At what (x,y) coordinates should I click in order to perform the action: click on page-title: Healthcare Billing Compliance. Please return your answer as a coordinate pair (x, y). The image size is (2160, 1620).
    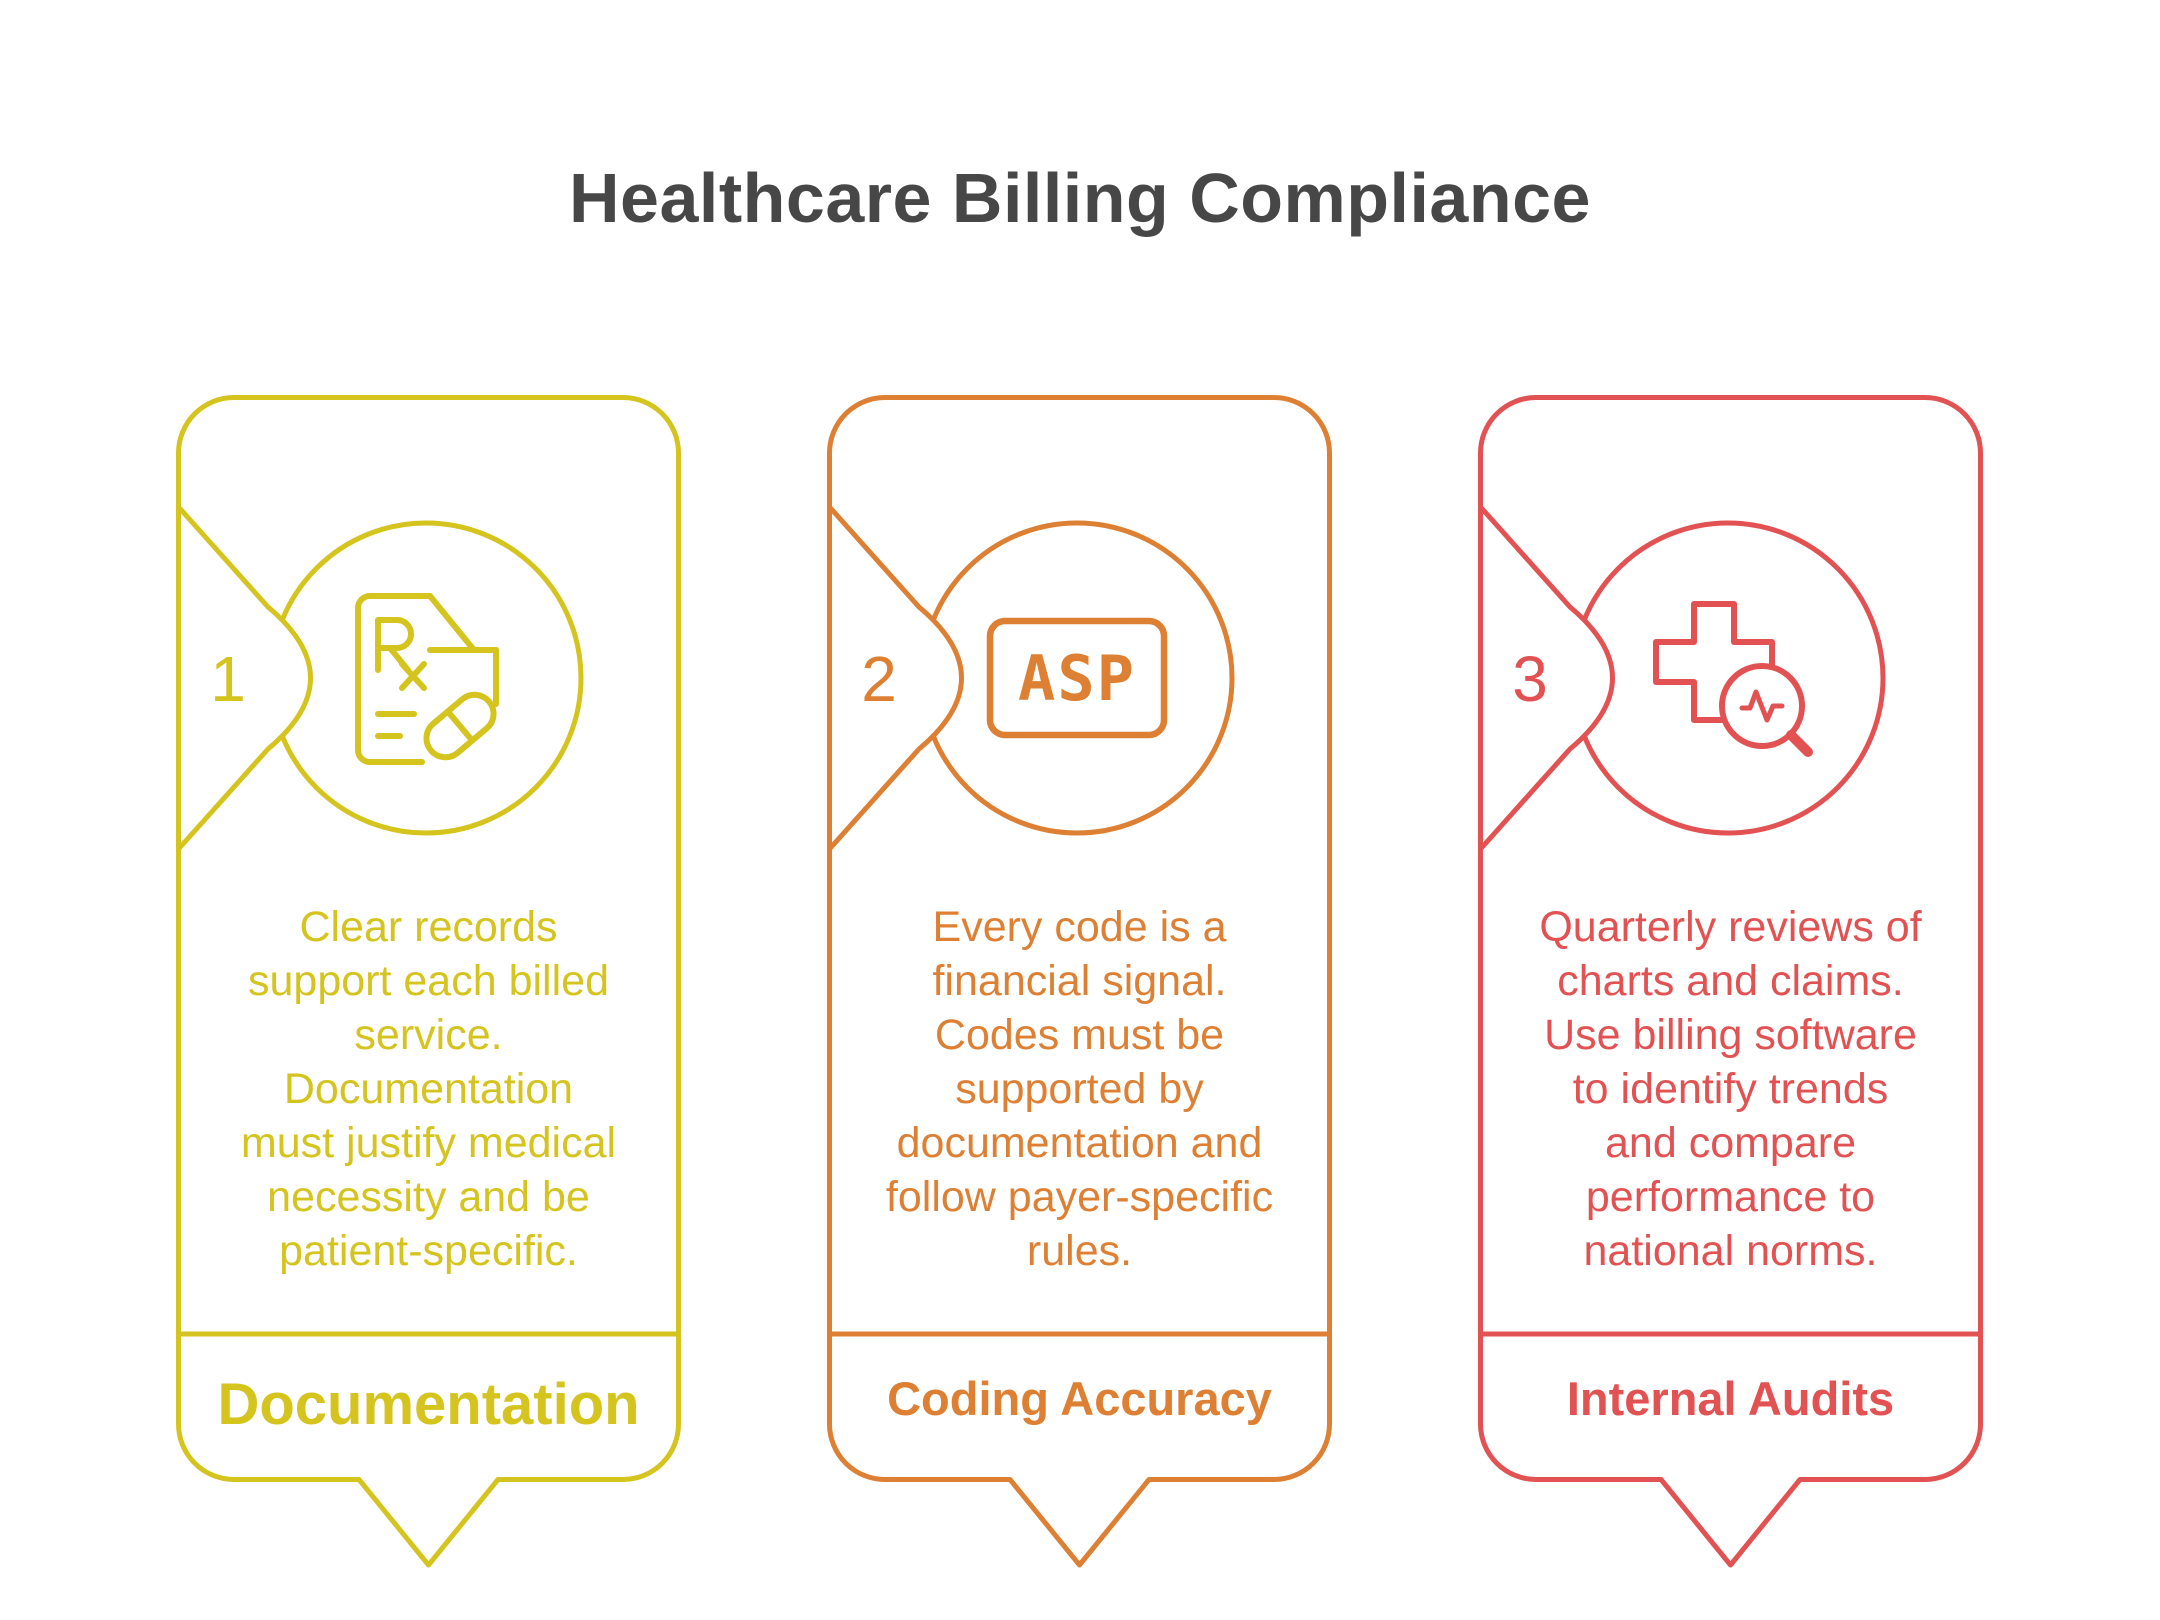
    Looking at the image, I should click on (1080, 198).